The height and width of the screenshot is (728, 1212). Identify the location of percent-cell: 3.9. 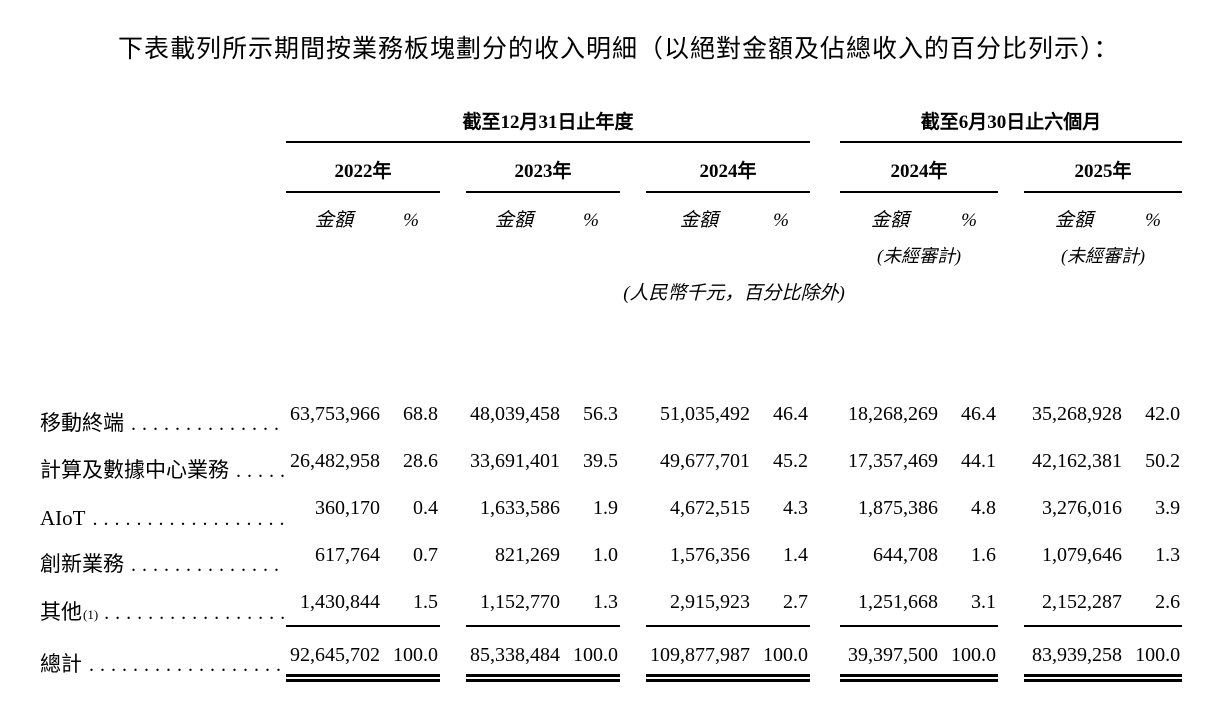
(1168, 508).